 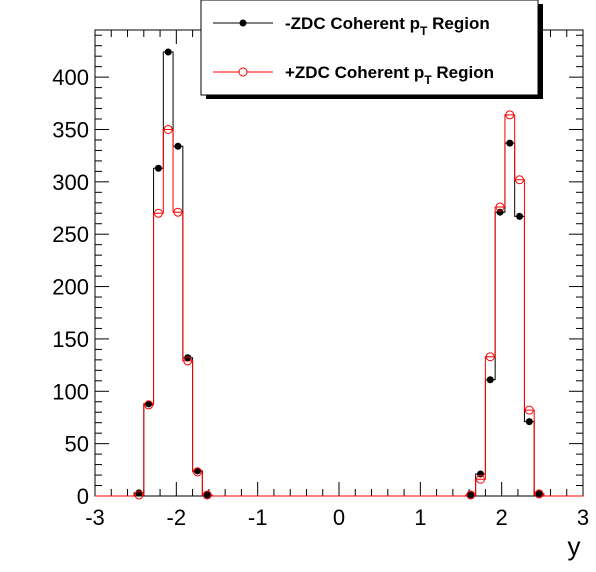 What do you see at coordinates (70, 391) in the screenshot?
I see `y-tick-label: 100` at bounding box center [70, 391].